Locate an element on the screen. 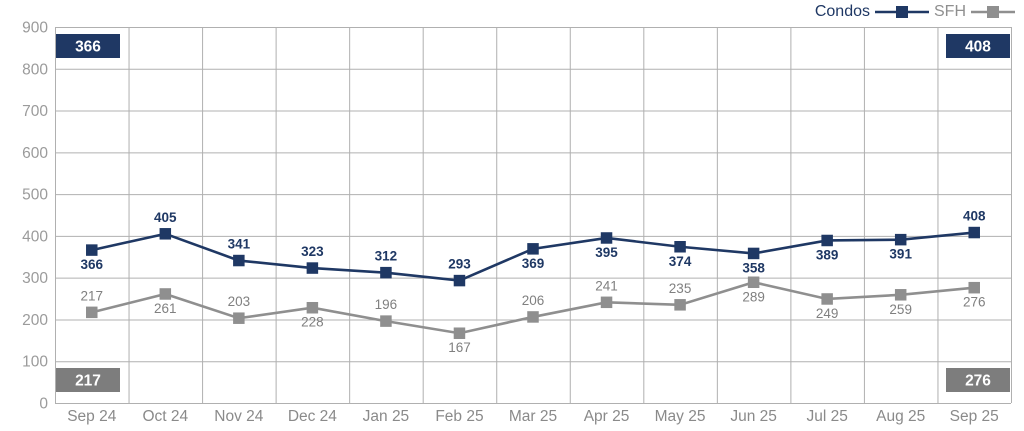 This screenshot has height=431, width=1024. callout-badge-bottom-left: 217 is located at coordinates (88, 380).